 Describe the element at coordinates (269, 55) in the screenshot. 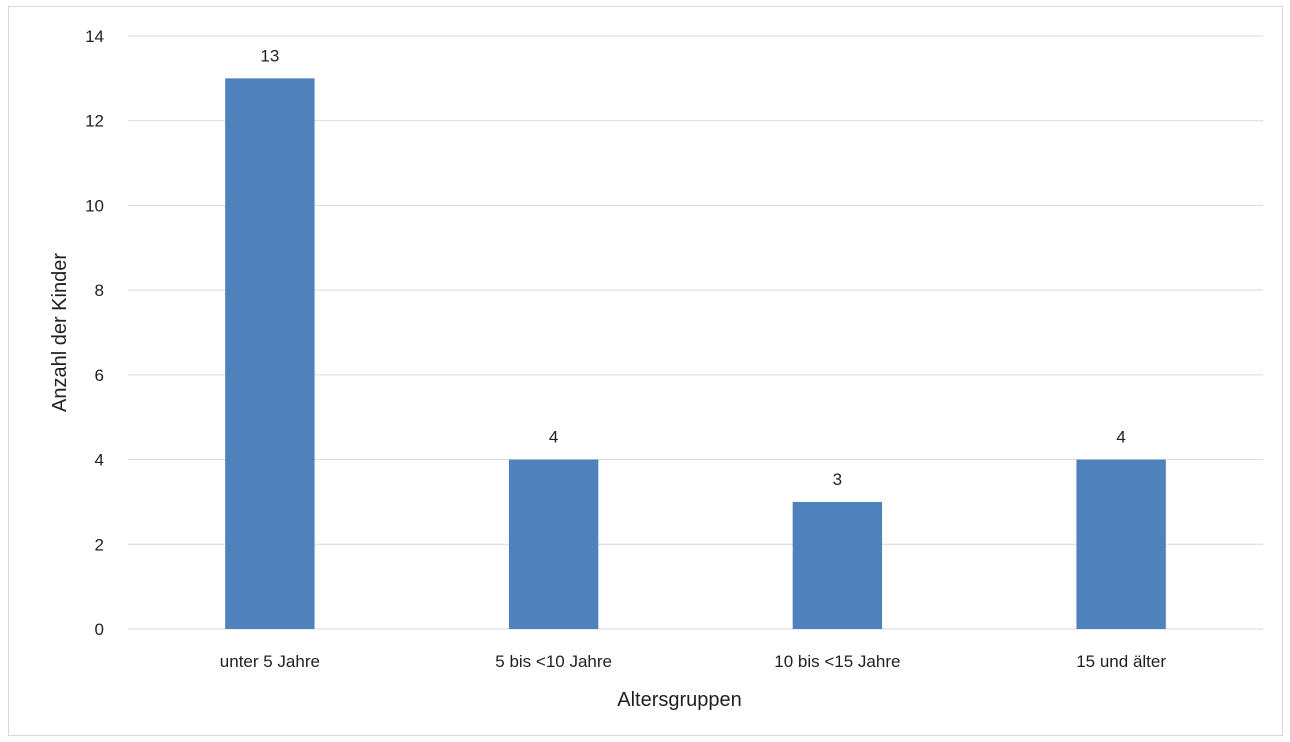

I see `data-label: 13` at that location.